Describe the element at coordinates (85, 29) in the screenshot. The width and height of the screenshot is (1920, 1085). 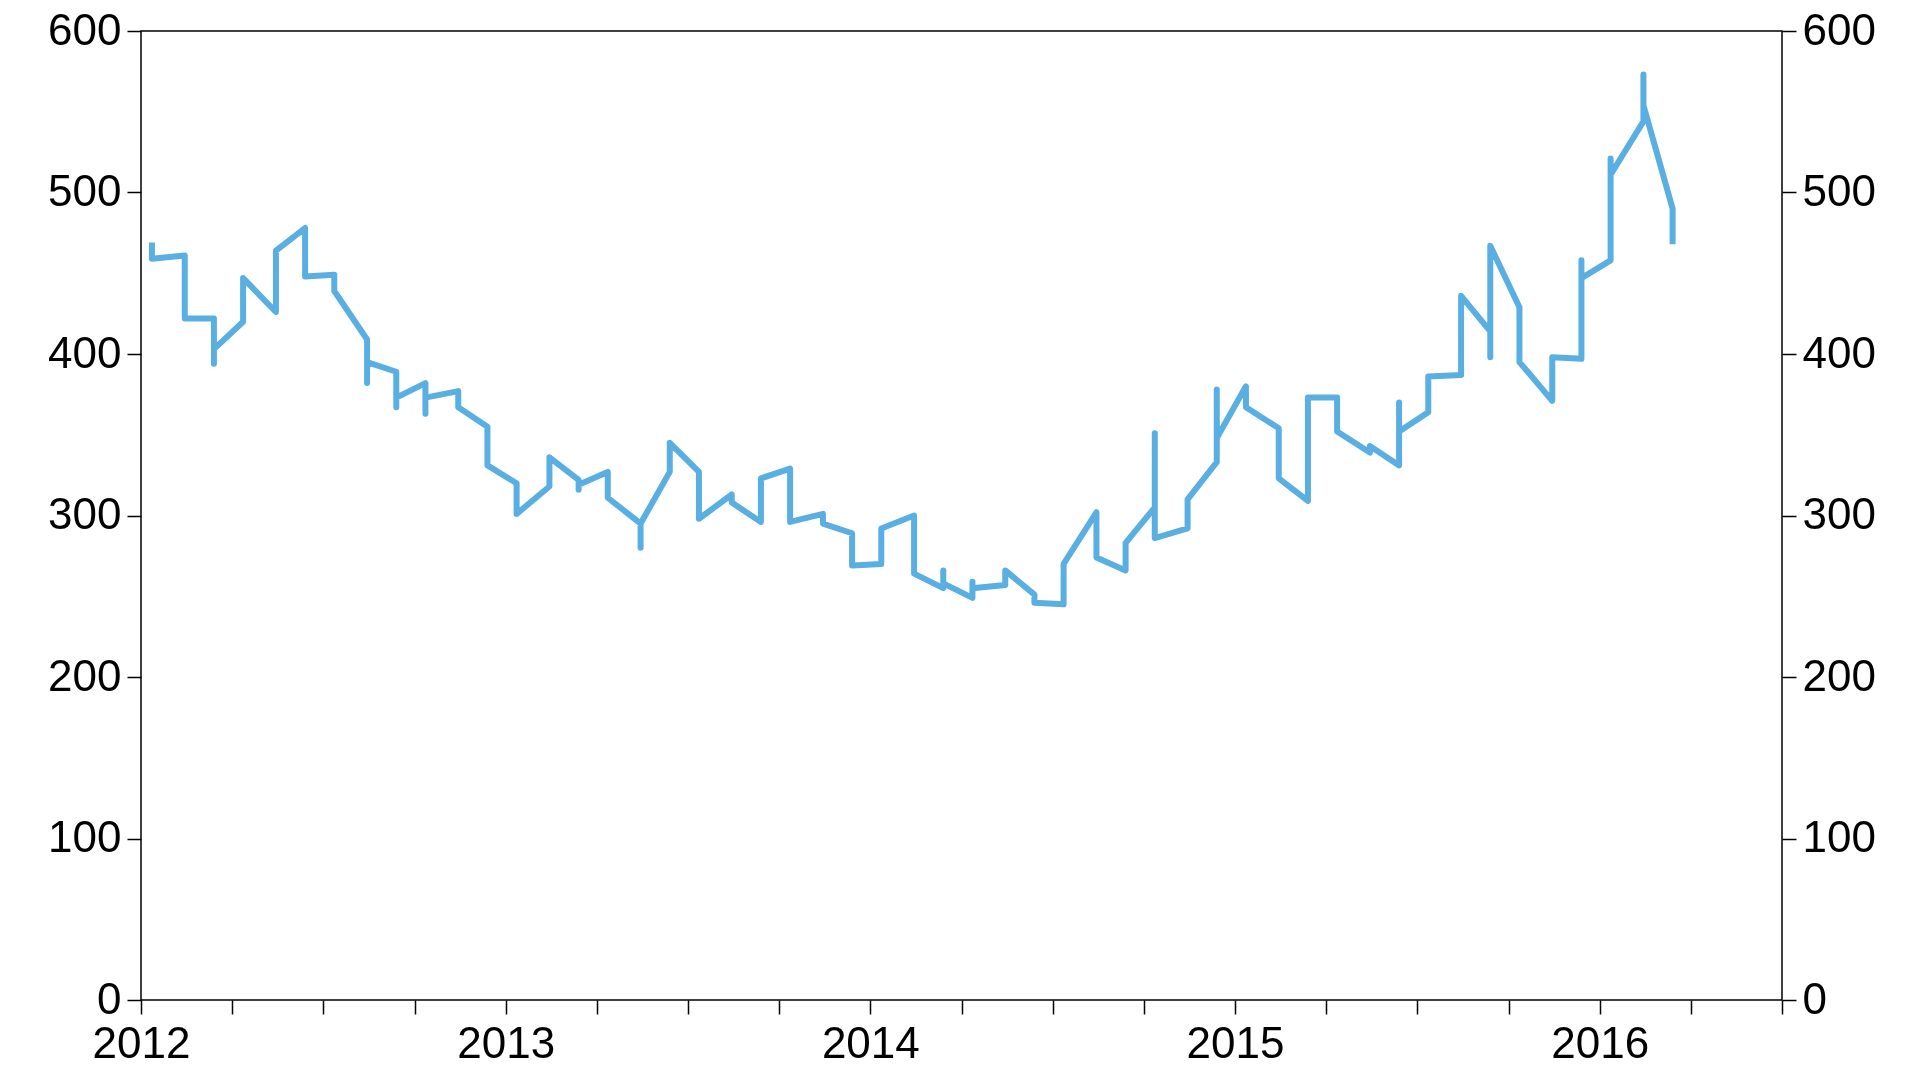
I see `y-tick-label: 600` at that location.